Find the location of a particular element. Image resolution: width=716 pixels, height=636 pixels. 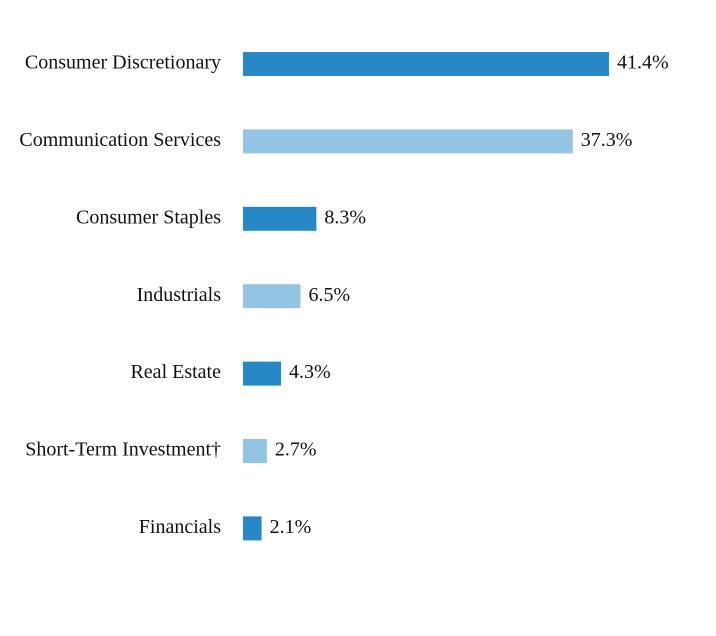

value-label: 41.4% is located at coordinates (643, 63).